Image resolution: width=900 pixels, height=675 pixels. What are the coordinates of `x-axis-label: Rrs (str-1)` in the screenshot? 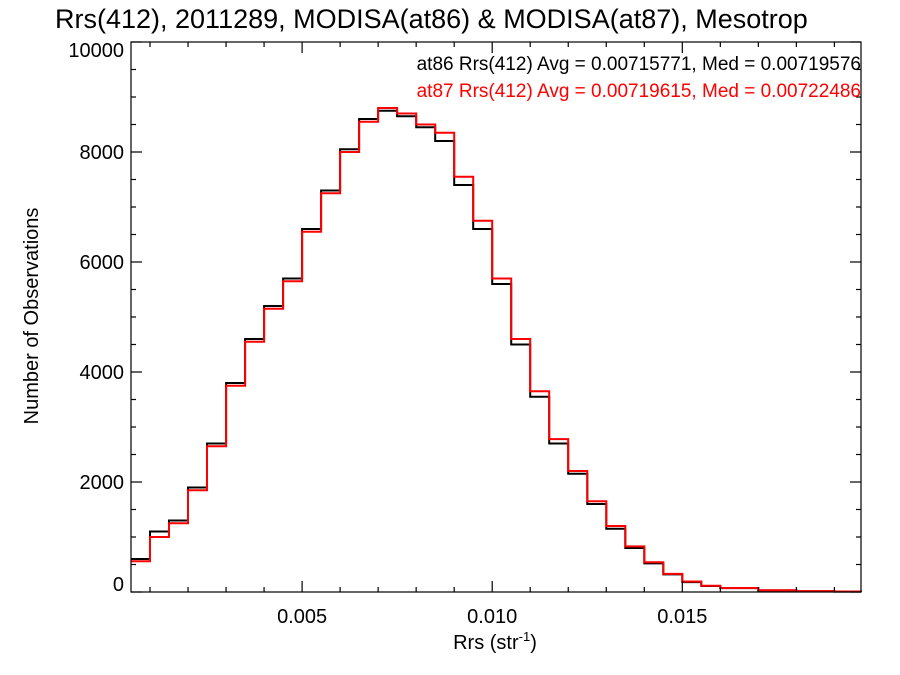 It's located at (495, 641).